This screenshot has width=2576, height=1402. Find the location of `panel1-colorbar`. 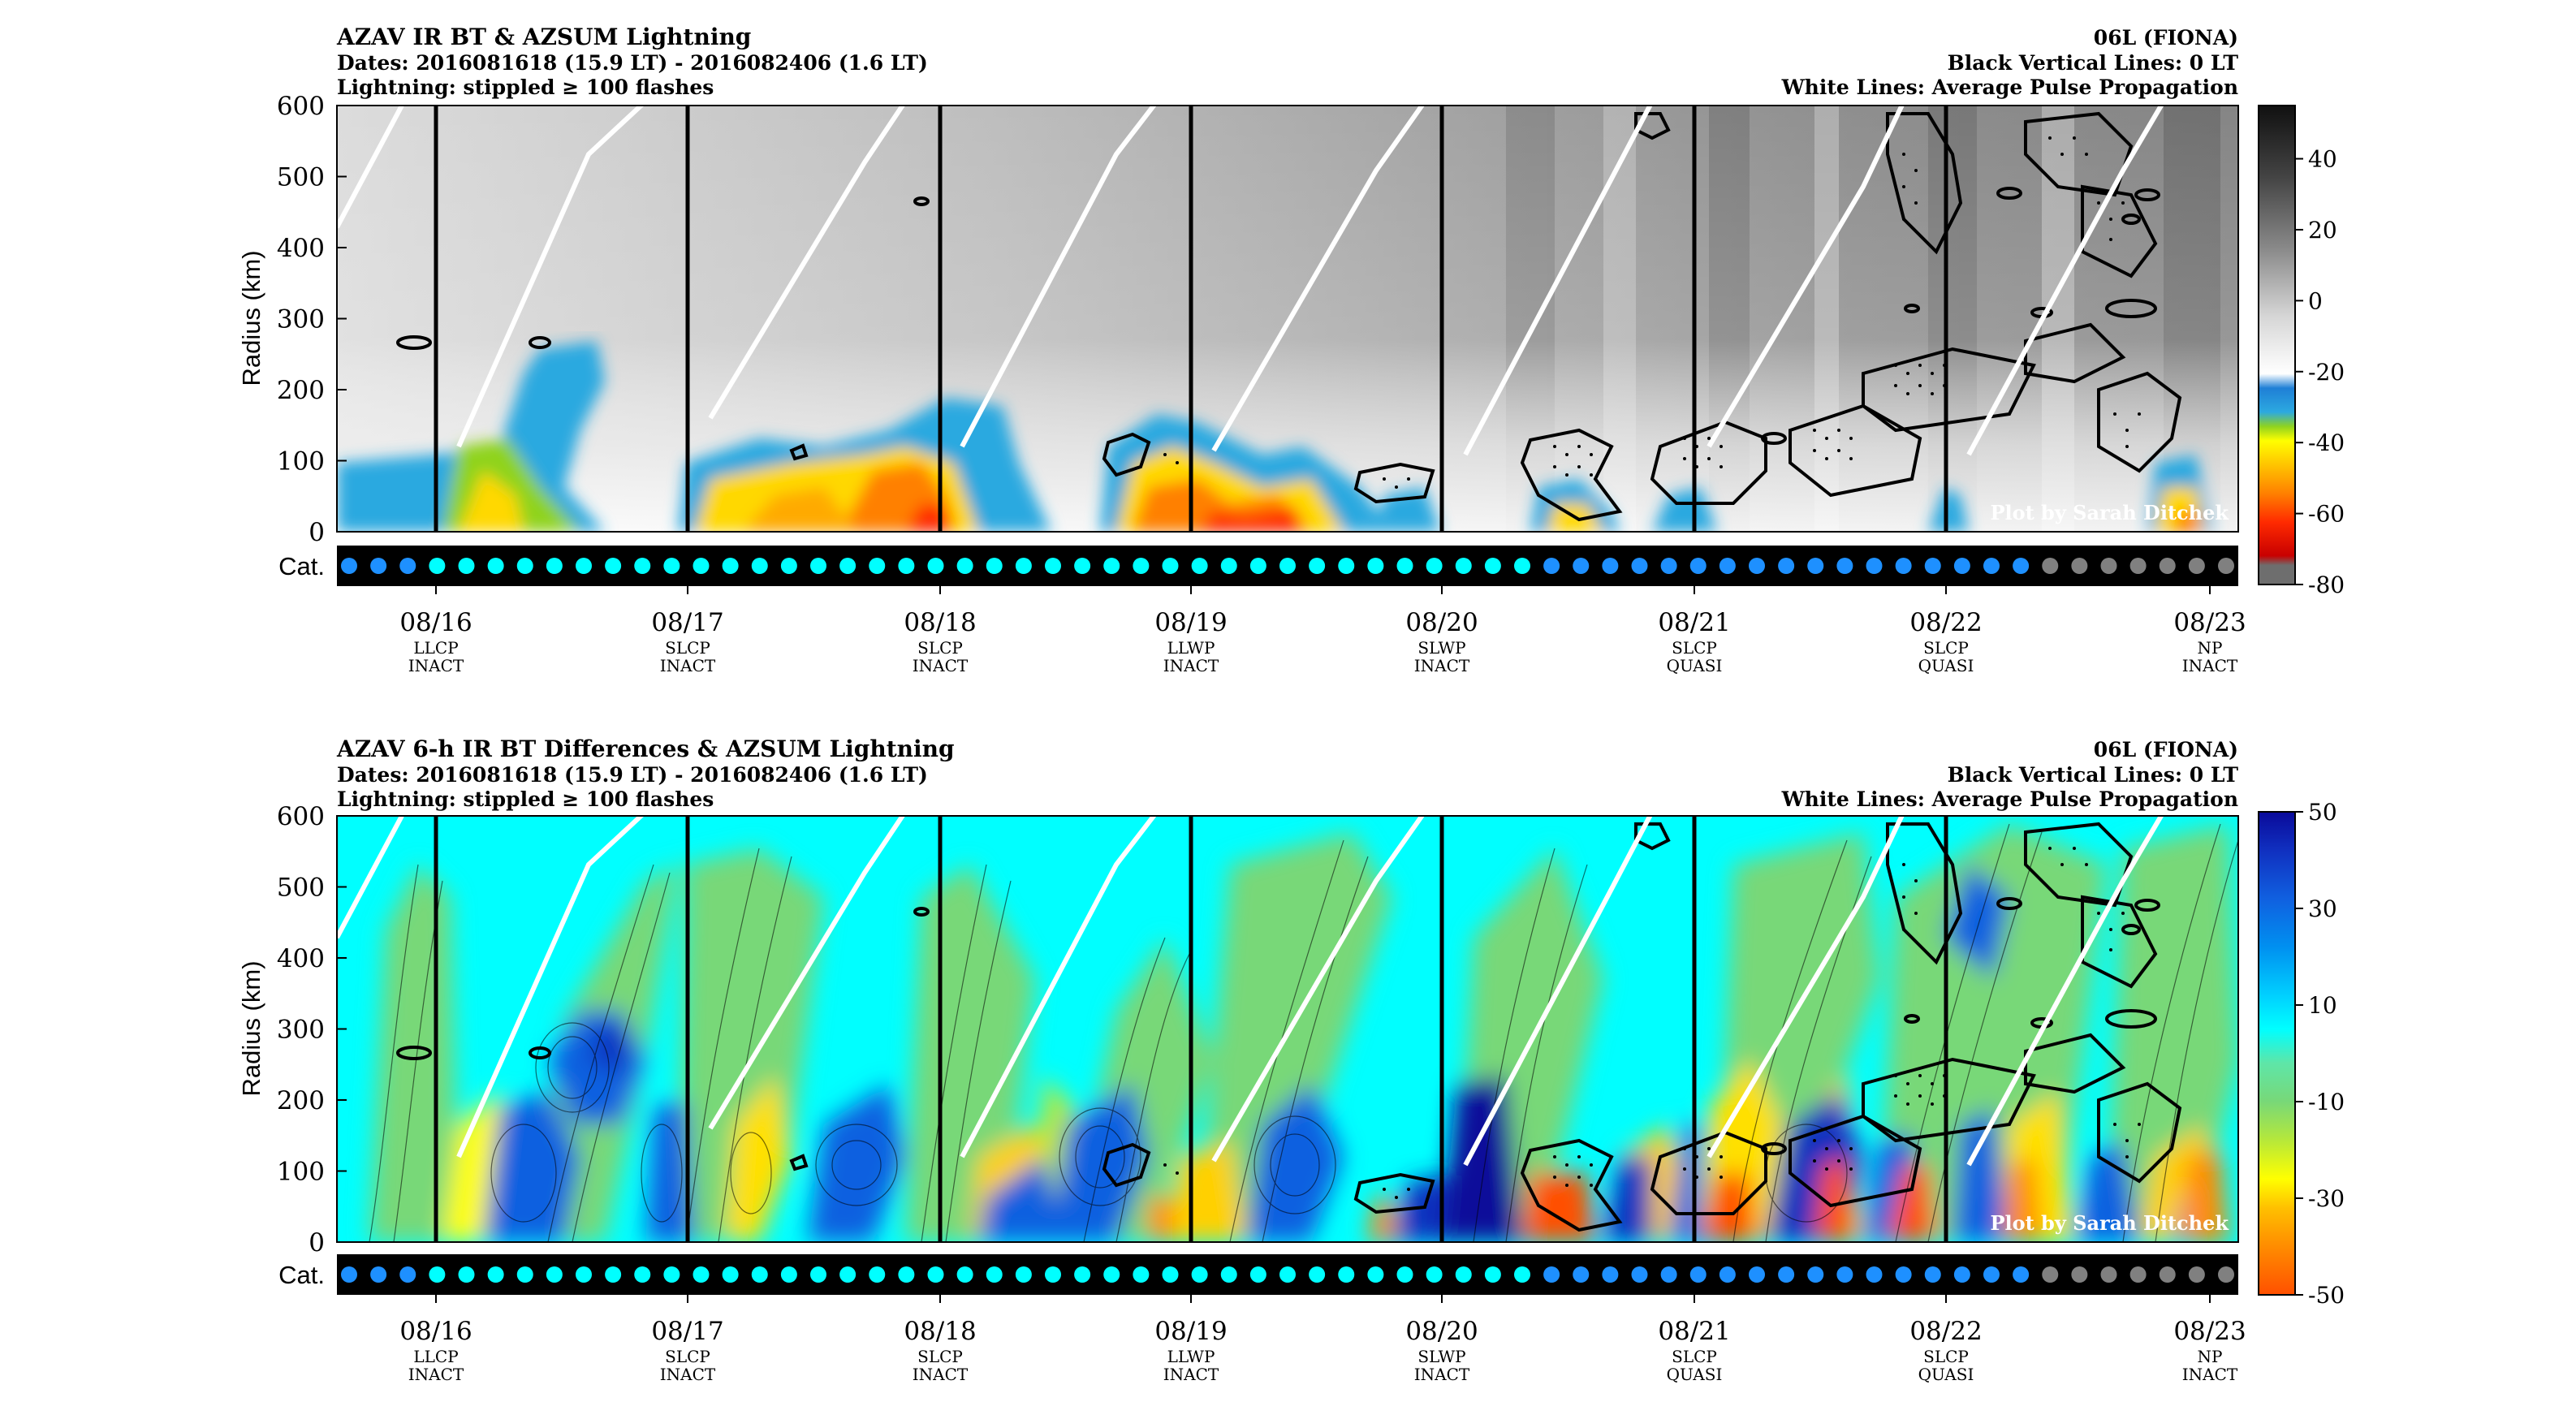

panel1-colorbar is located at coordinates (2277, 345).